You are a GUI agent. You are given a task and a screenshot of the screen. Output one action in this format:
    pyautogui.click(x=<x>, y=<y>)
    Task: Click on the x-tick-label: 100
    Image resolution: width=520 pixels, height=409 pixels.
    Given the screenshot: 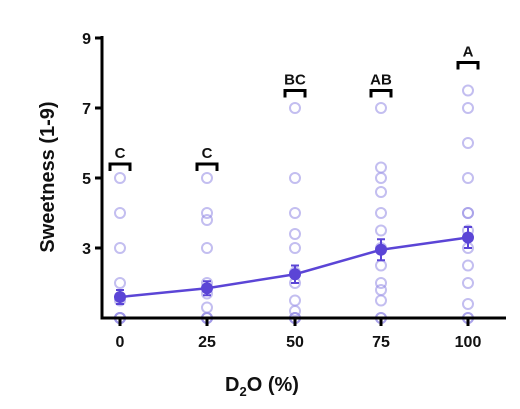 What is the action you would take?
    pyautogui.click(x=468, y=342)
    